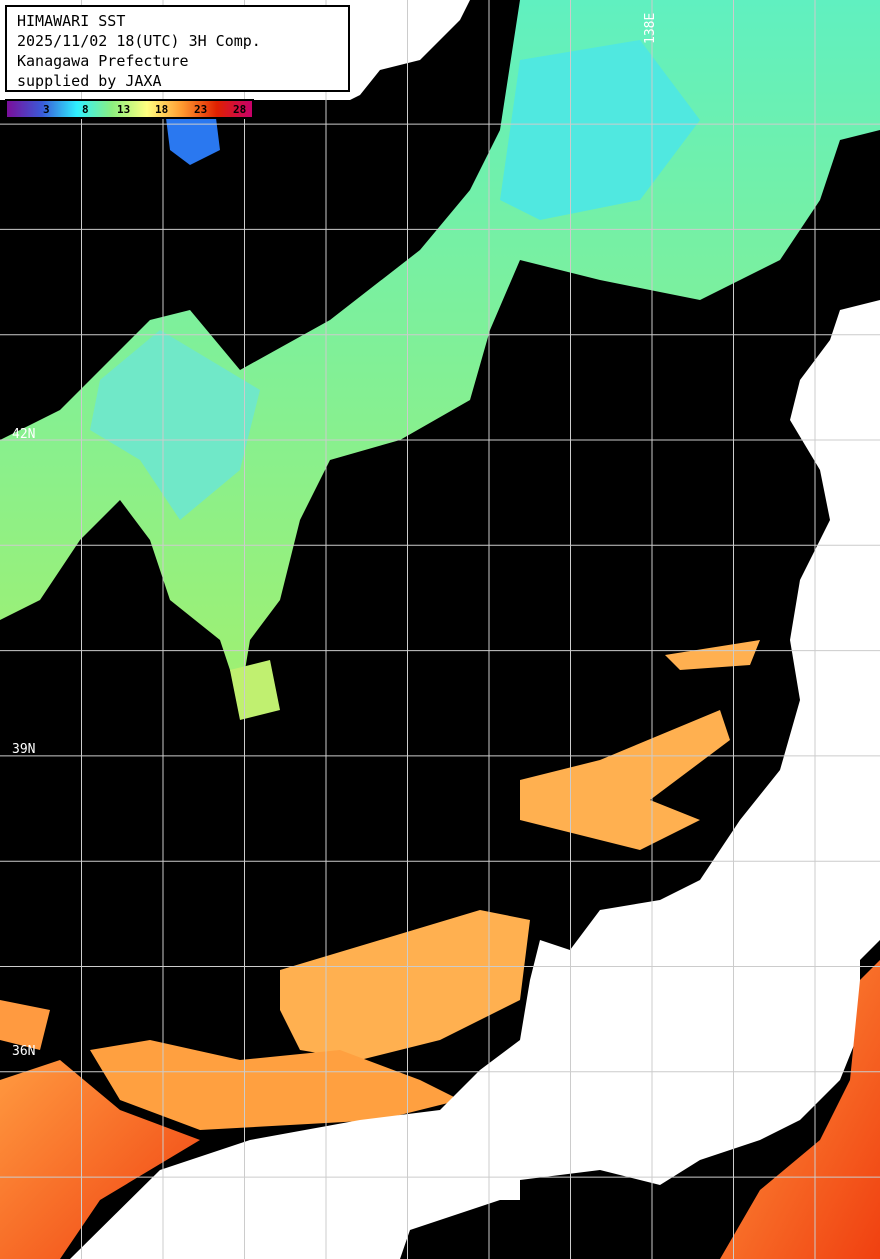 The width and height of the screenshot is (880, 1259). I want to click on sst-region-cyan, so click(600, 130).